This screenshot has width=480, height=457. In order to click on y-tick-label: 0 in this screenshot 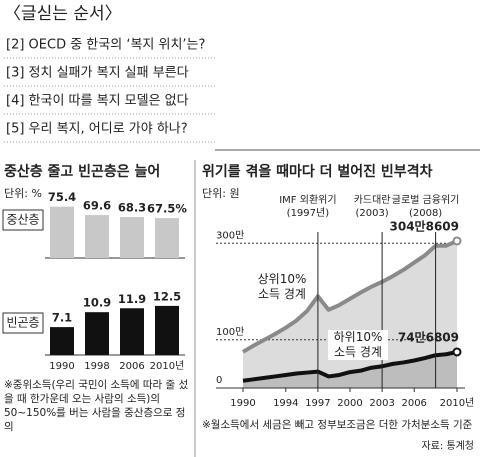, I will do `click(219, 380)`.